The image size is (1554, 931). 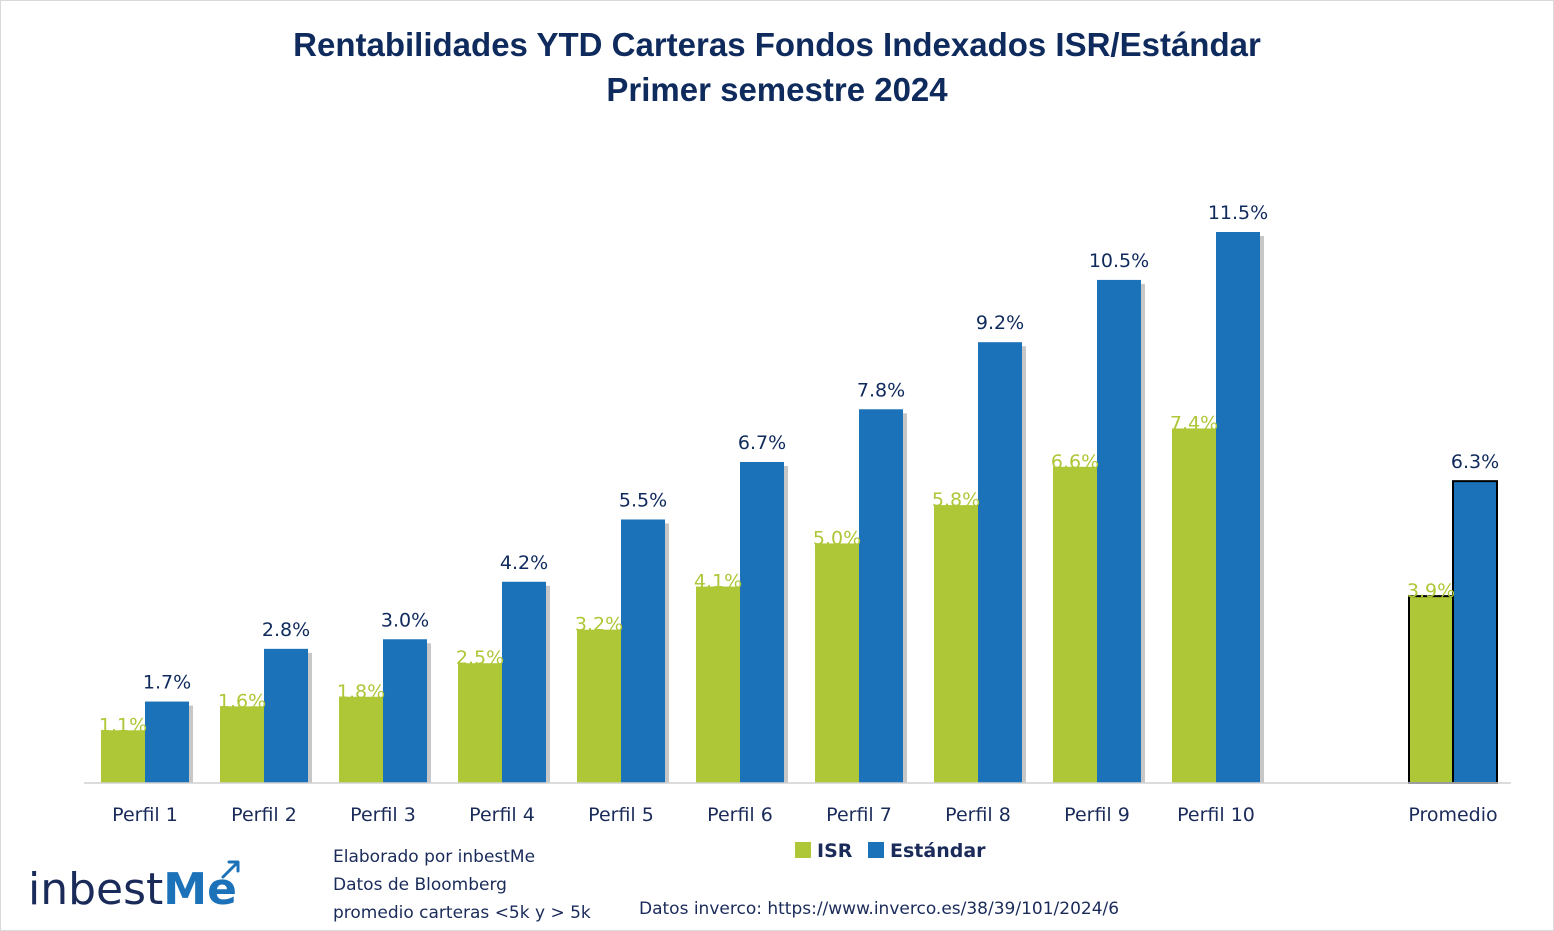 What do you see at coordinates (859, 815) in the screenshot?
I see `x-tick-label-perfil-7: Perfil 7` at bounding box center [859, 815].